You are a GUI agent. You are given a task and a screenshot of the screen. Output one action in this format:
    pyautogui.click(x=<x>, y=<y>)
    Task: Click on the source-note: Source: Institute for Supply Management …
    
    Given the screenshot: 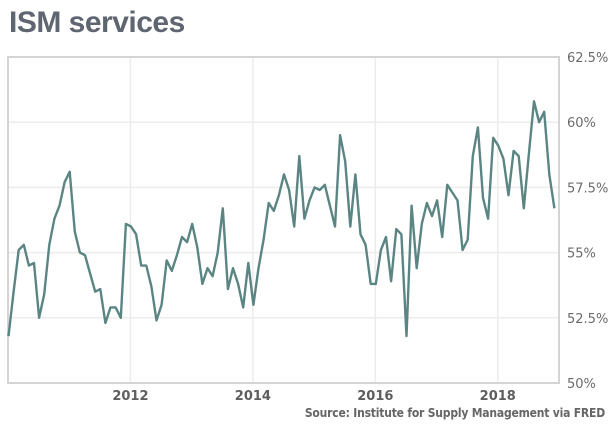 What is the action you would take?
    pyautogui.click(x=454, y=413)
    